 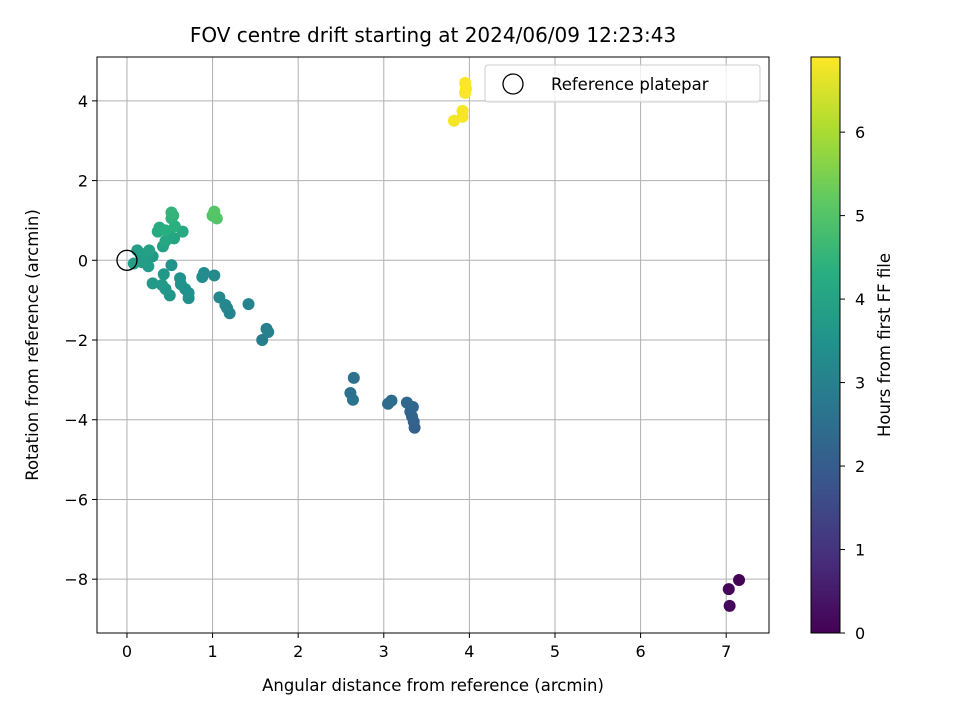 What do you see at coordinates (860, 466) in the screenshot?
I see `colorbar-tick-label: 2` at bounding box center [860, 466].